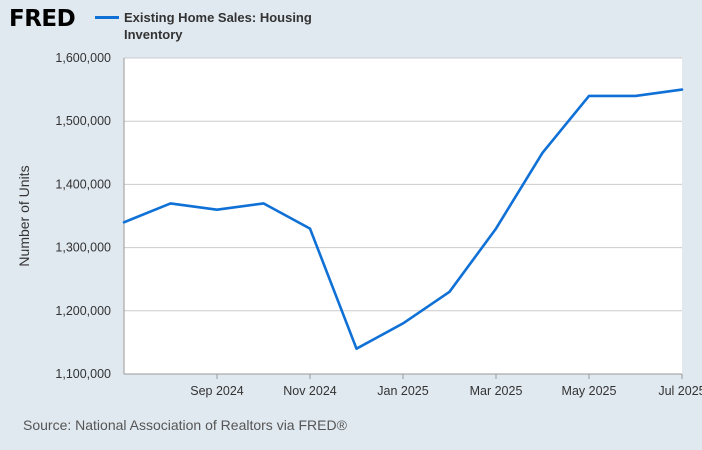 The width and height of the screenshot is (702, 450). Describe the element at coordinates (402, 391) in the screenshot. I see `x-tick-label: Jan 2025` at that location.